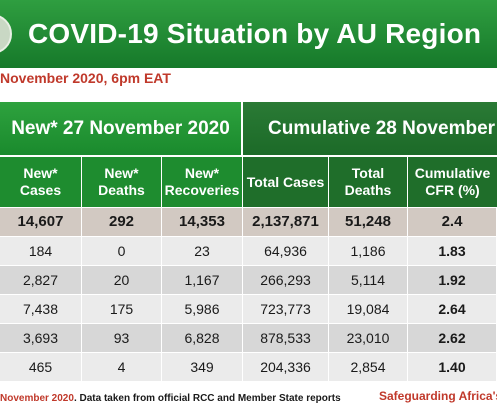 This screenshot has height=418, width=497. Describe the element at coordinates (37, 398) in the screenshot. I see `source-note-date: November 2020` at that location.